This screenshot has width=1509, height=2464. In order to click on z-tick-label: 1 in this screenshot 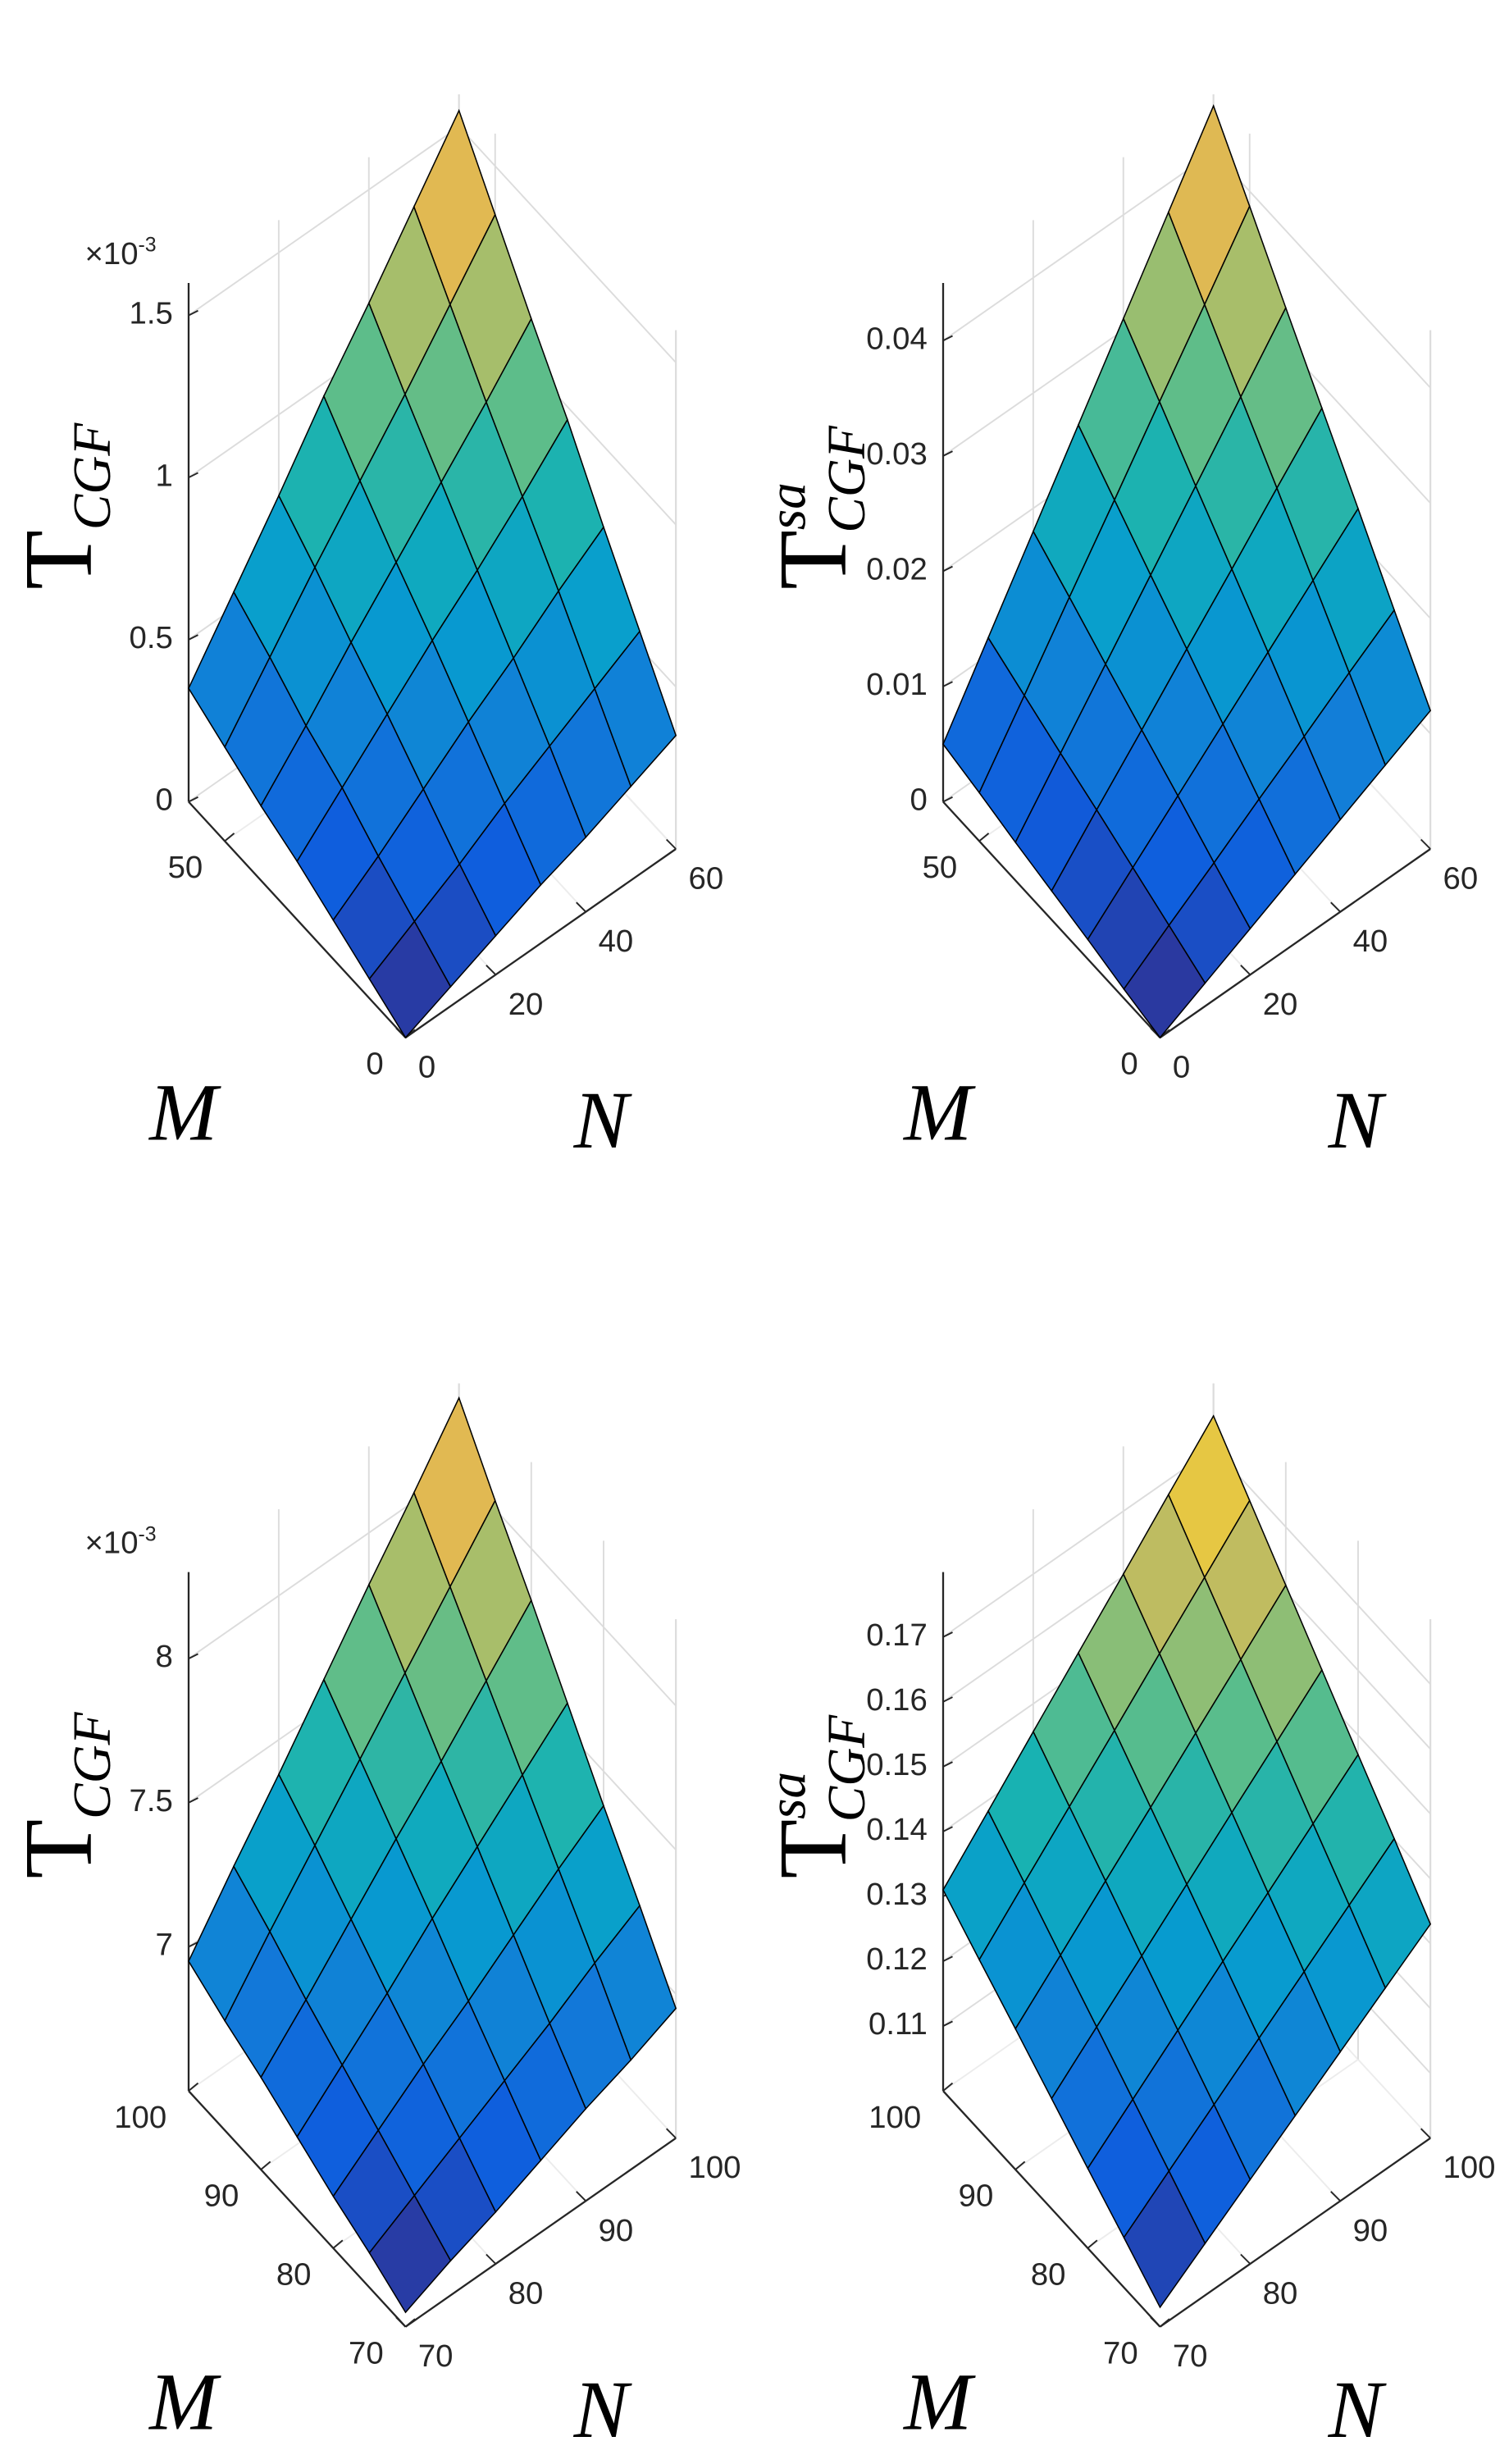, I will do `click(164, 475)`.